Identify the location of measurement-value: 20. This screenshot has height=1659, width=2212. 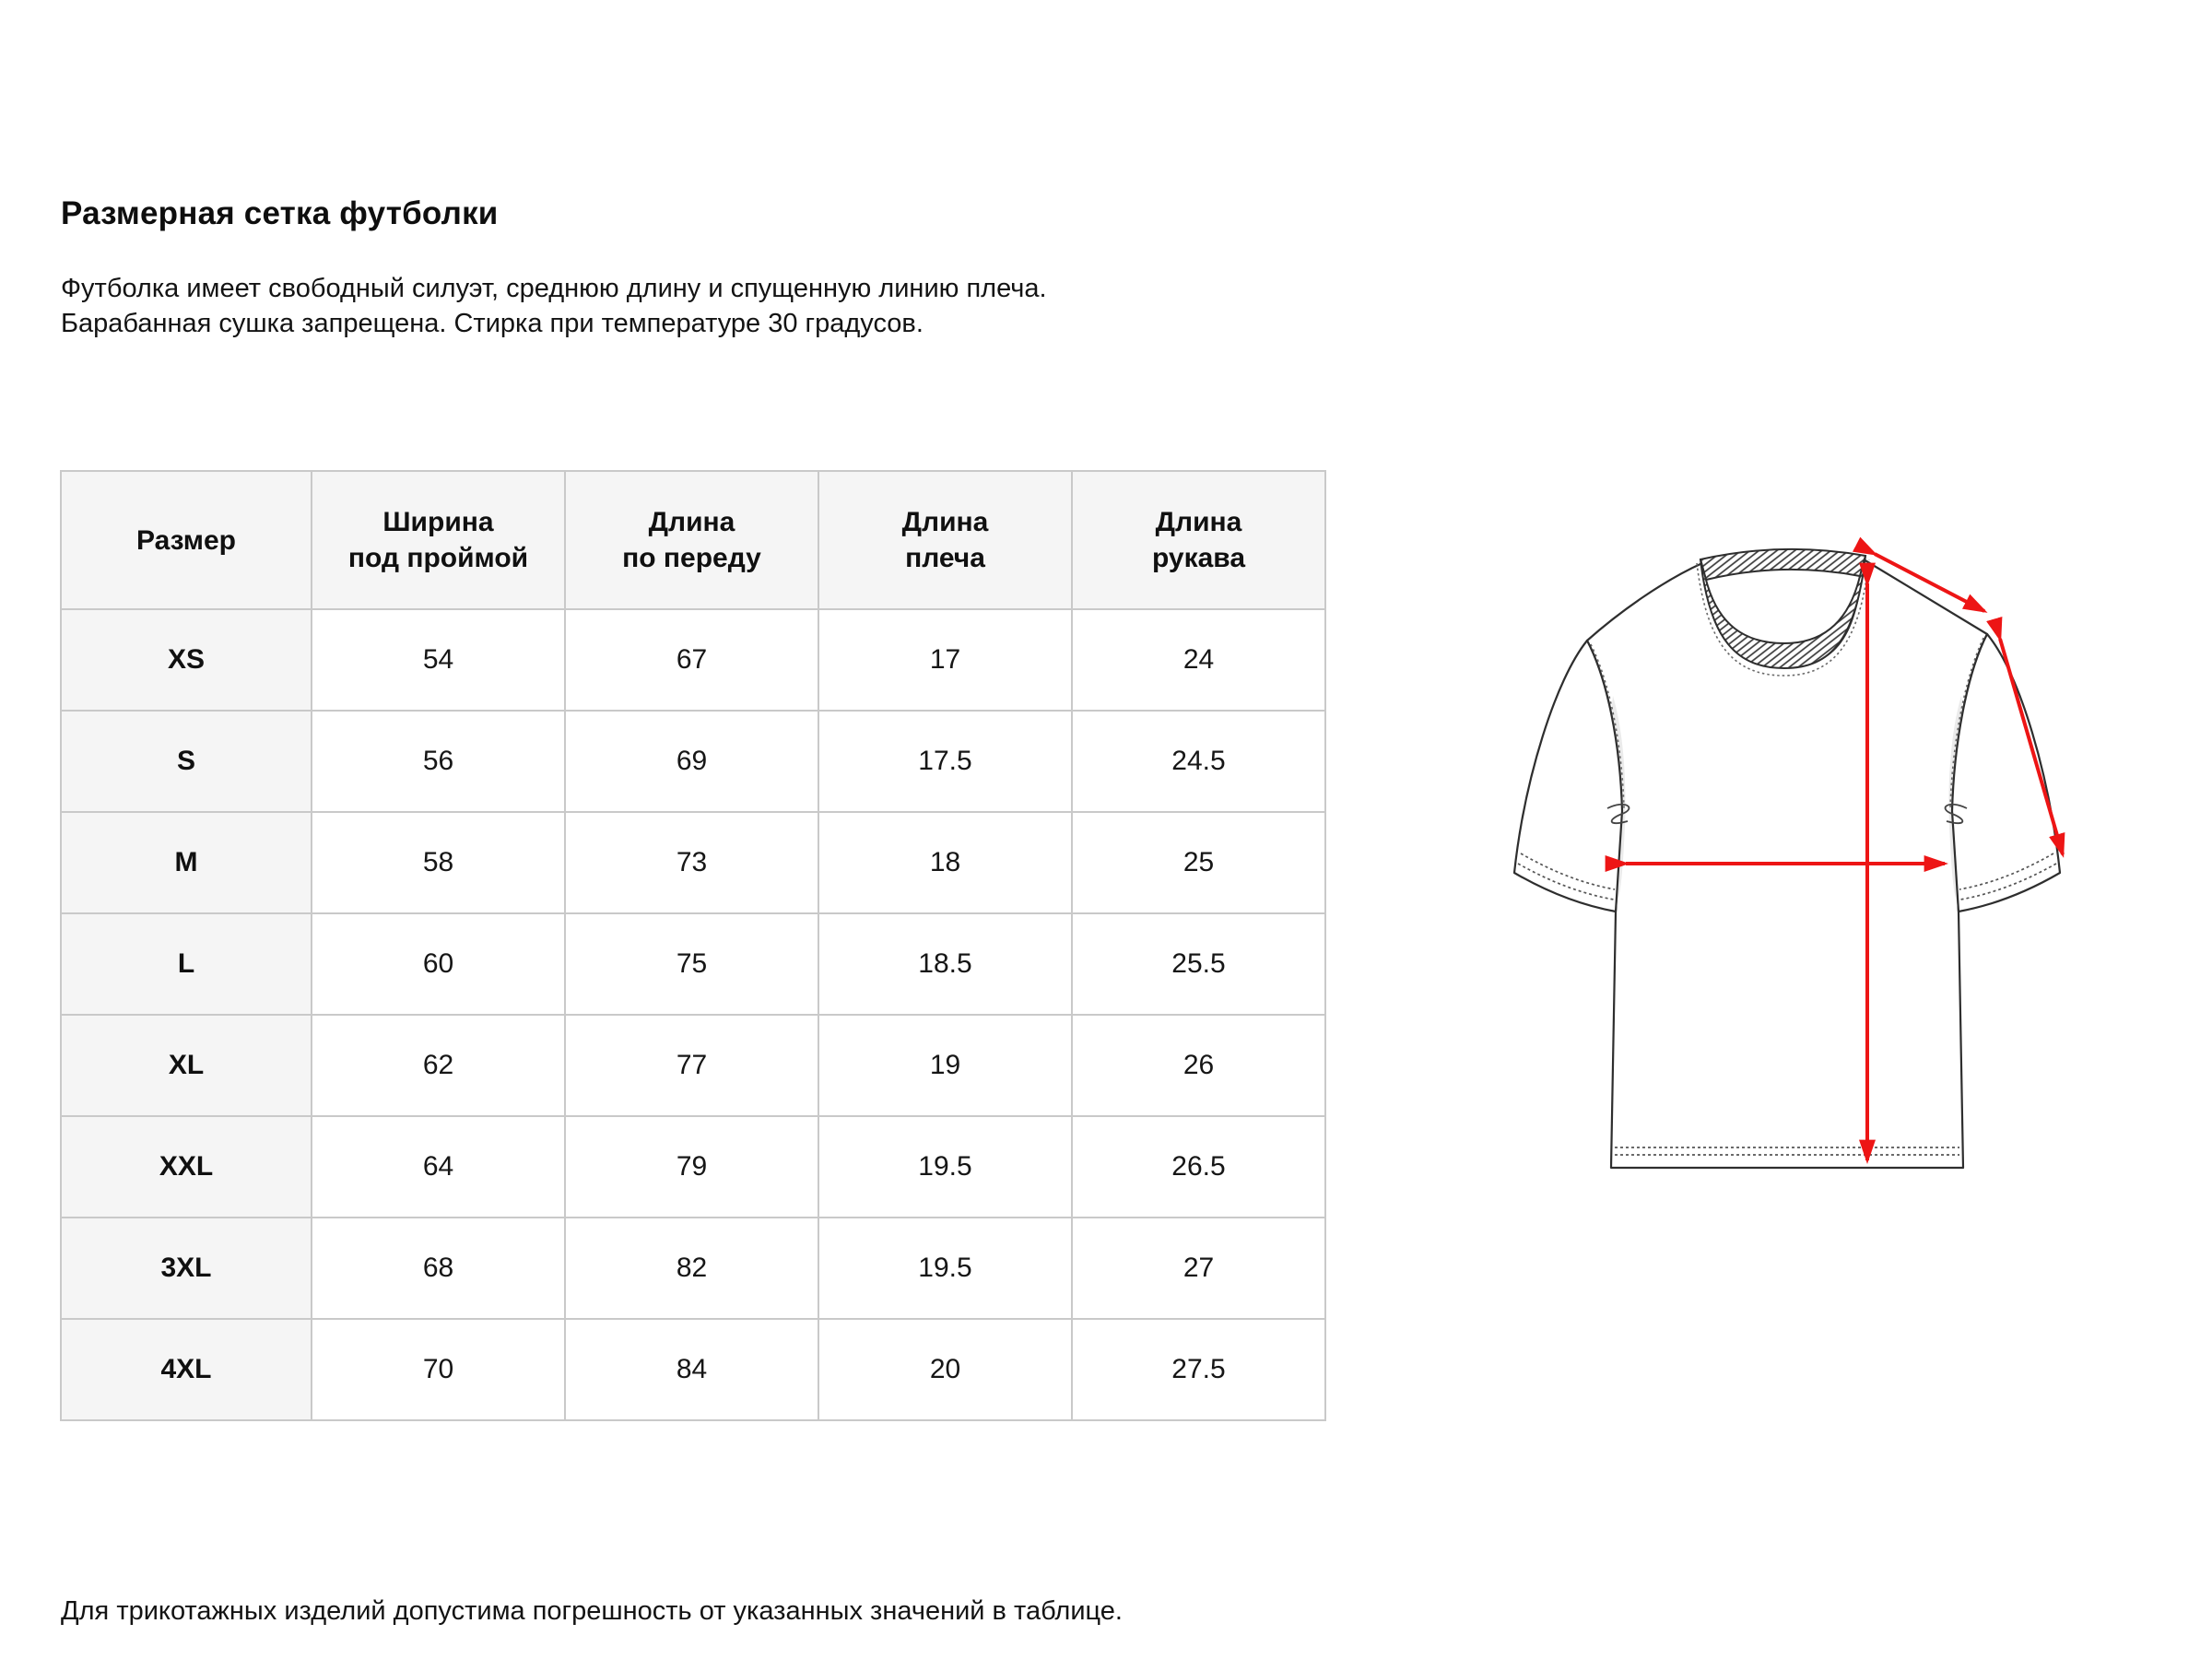
(945, 1369).